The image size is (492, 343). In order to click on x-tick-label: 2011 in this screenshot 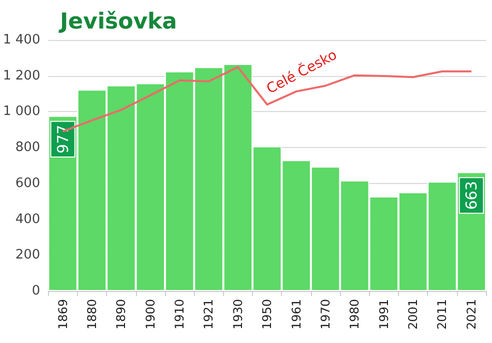, I will do `click(442, 314)`.